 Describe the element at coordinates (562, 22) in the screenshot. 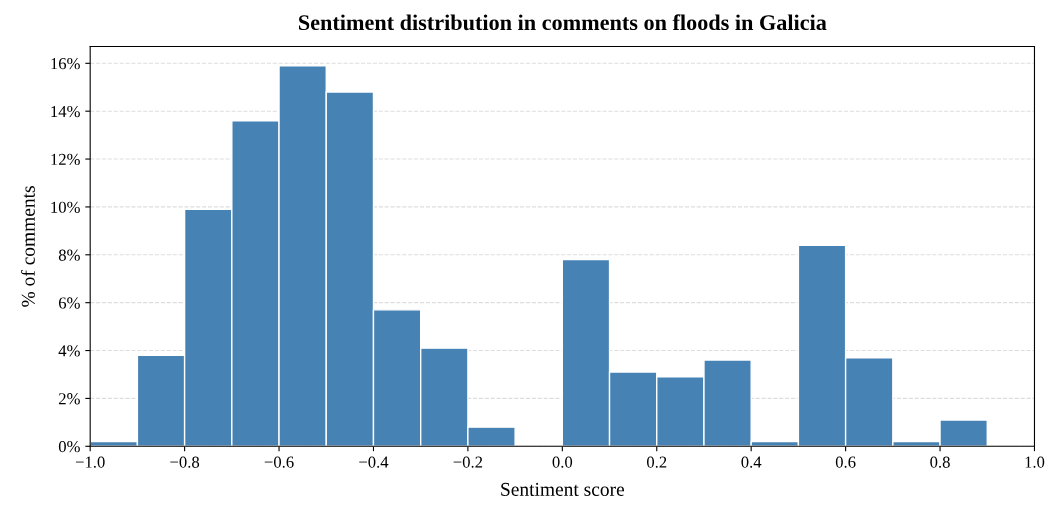

I see `chart-title: Sentiment distribution in comments on floods in Galicia` at that location.